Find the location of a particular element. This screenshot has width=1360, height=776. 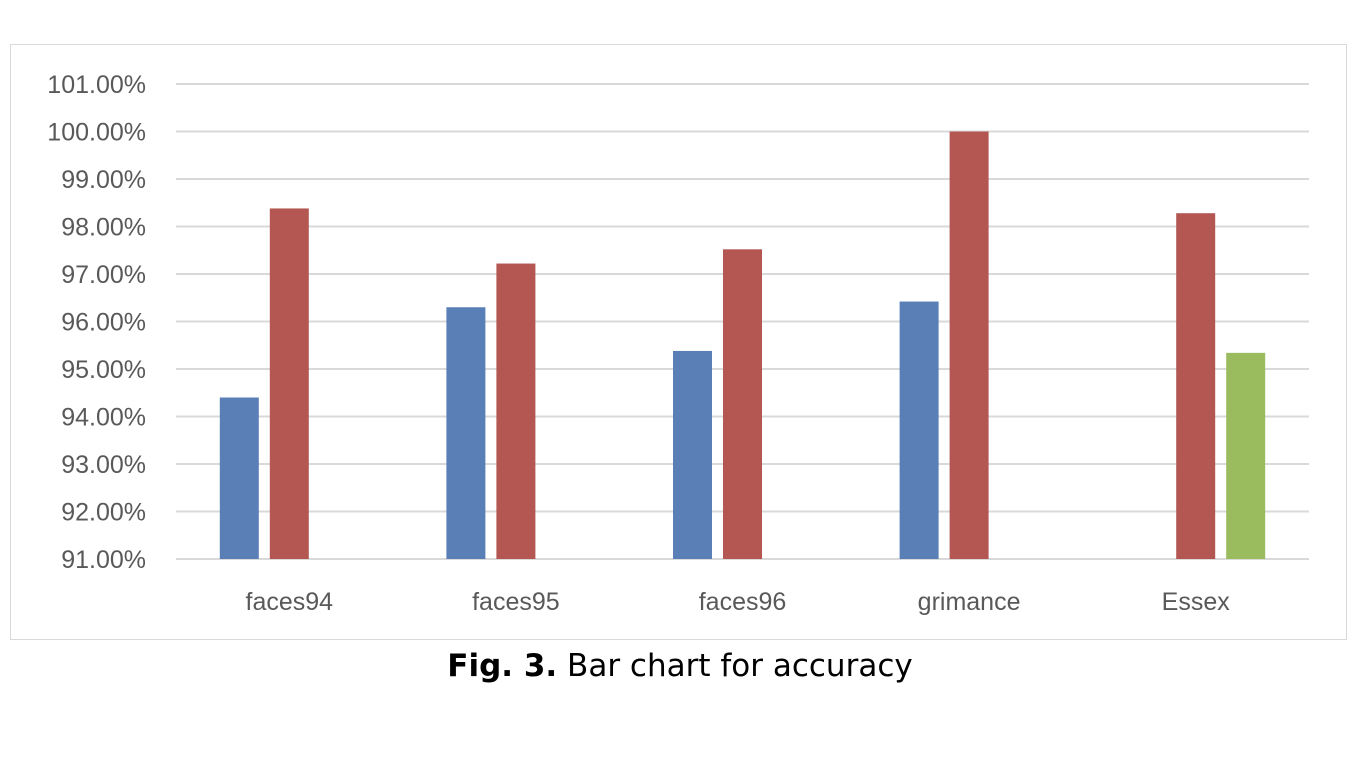

x-category-label: faces96 is located at coordinates (743, 602).